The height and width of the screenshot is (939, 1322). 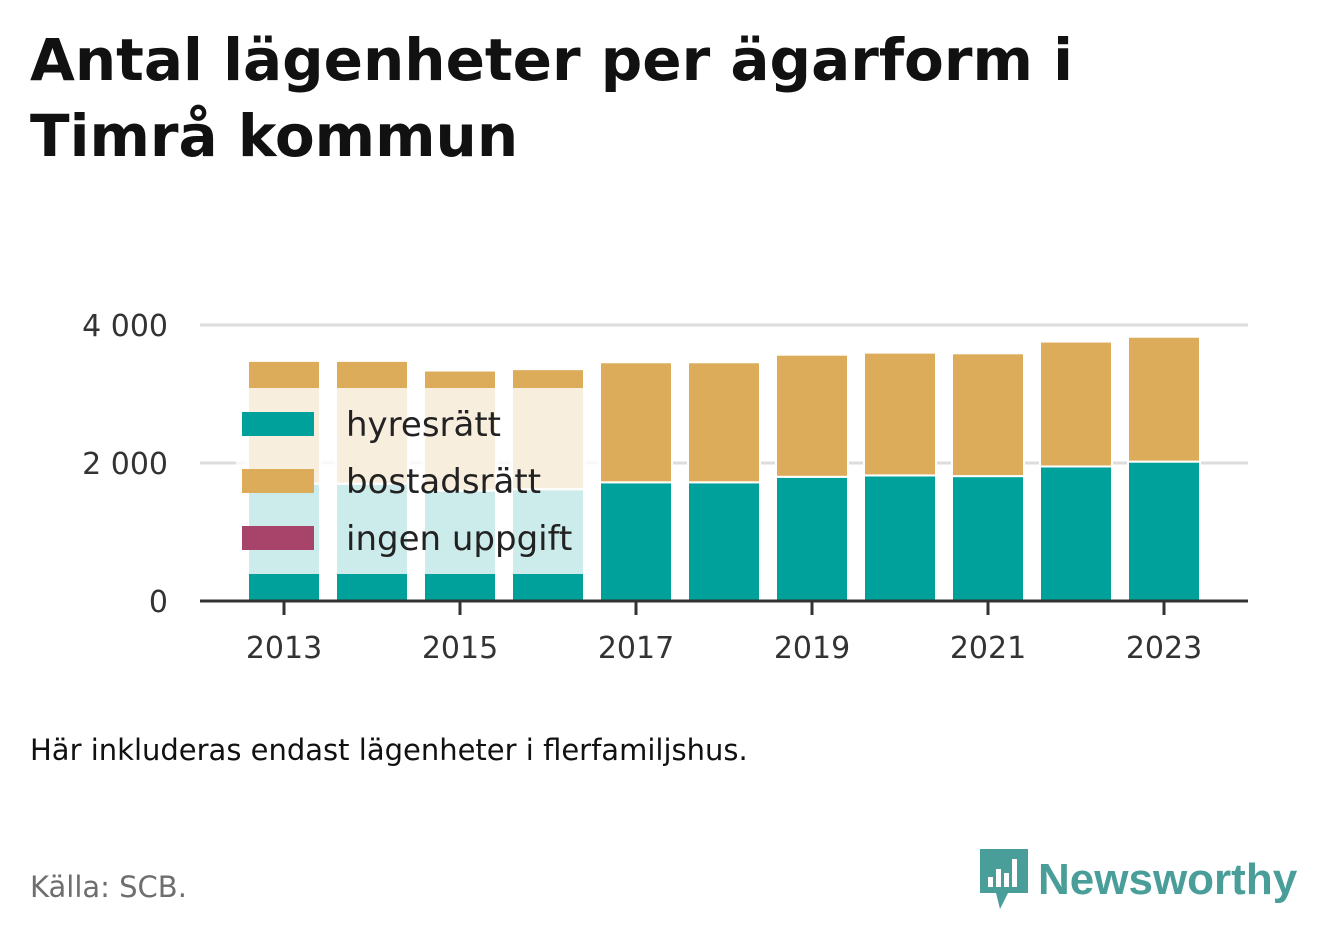 I want to click on legend: hyresrätt bostadsrätt ingen uppgift, so click(x=418, y=481).